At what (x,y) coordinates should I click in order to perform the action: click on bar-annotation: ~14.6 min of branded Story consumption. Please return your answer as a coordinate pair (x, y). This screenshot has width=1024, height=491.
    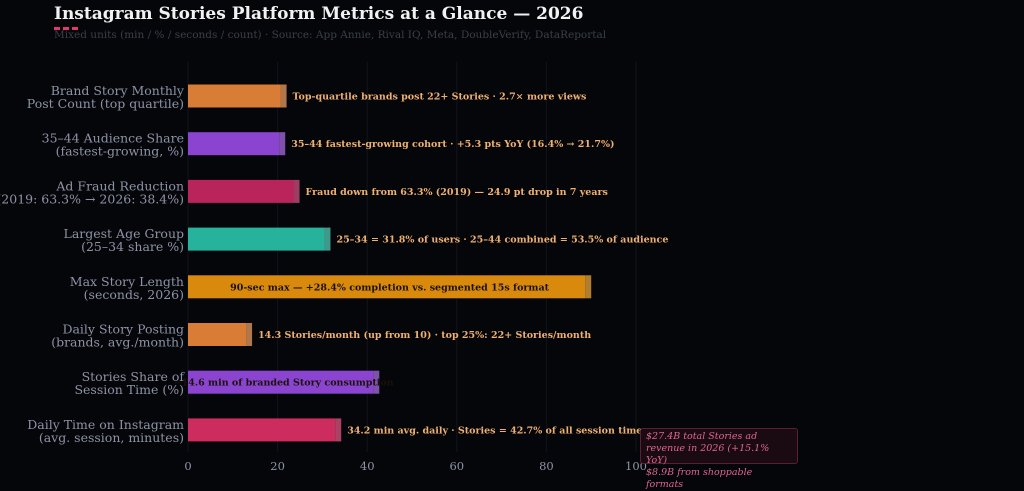
    Looking at the image, I should click on (284, 383).